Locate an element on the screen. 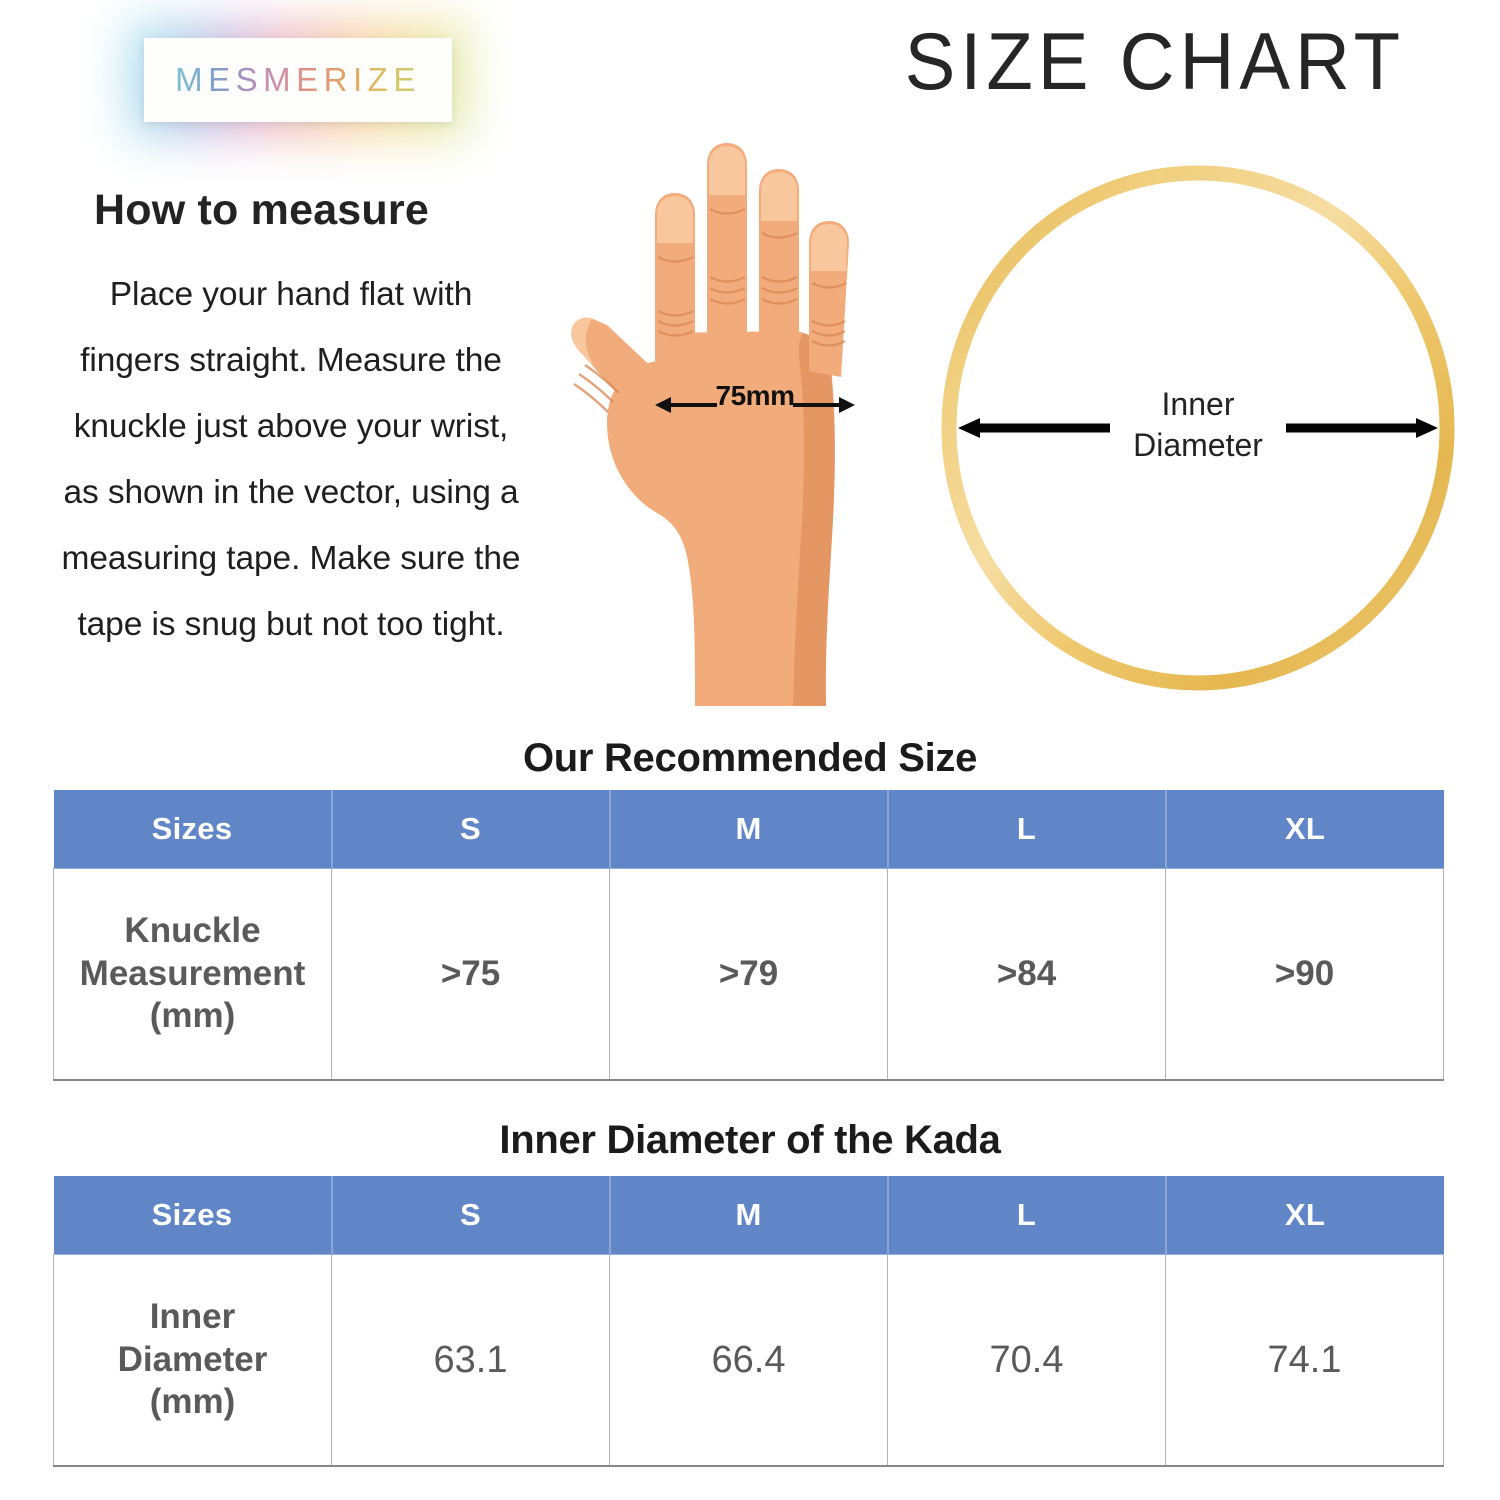  cell-knuckle-m: >79 is located at coordinates (748, 974).